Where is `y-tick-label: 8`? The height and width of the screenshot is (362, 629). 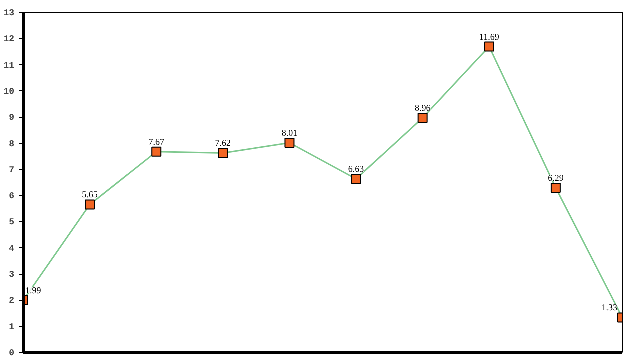 y-tick-label: 8 is located at coordinates (12, 144).